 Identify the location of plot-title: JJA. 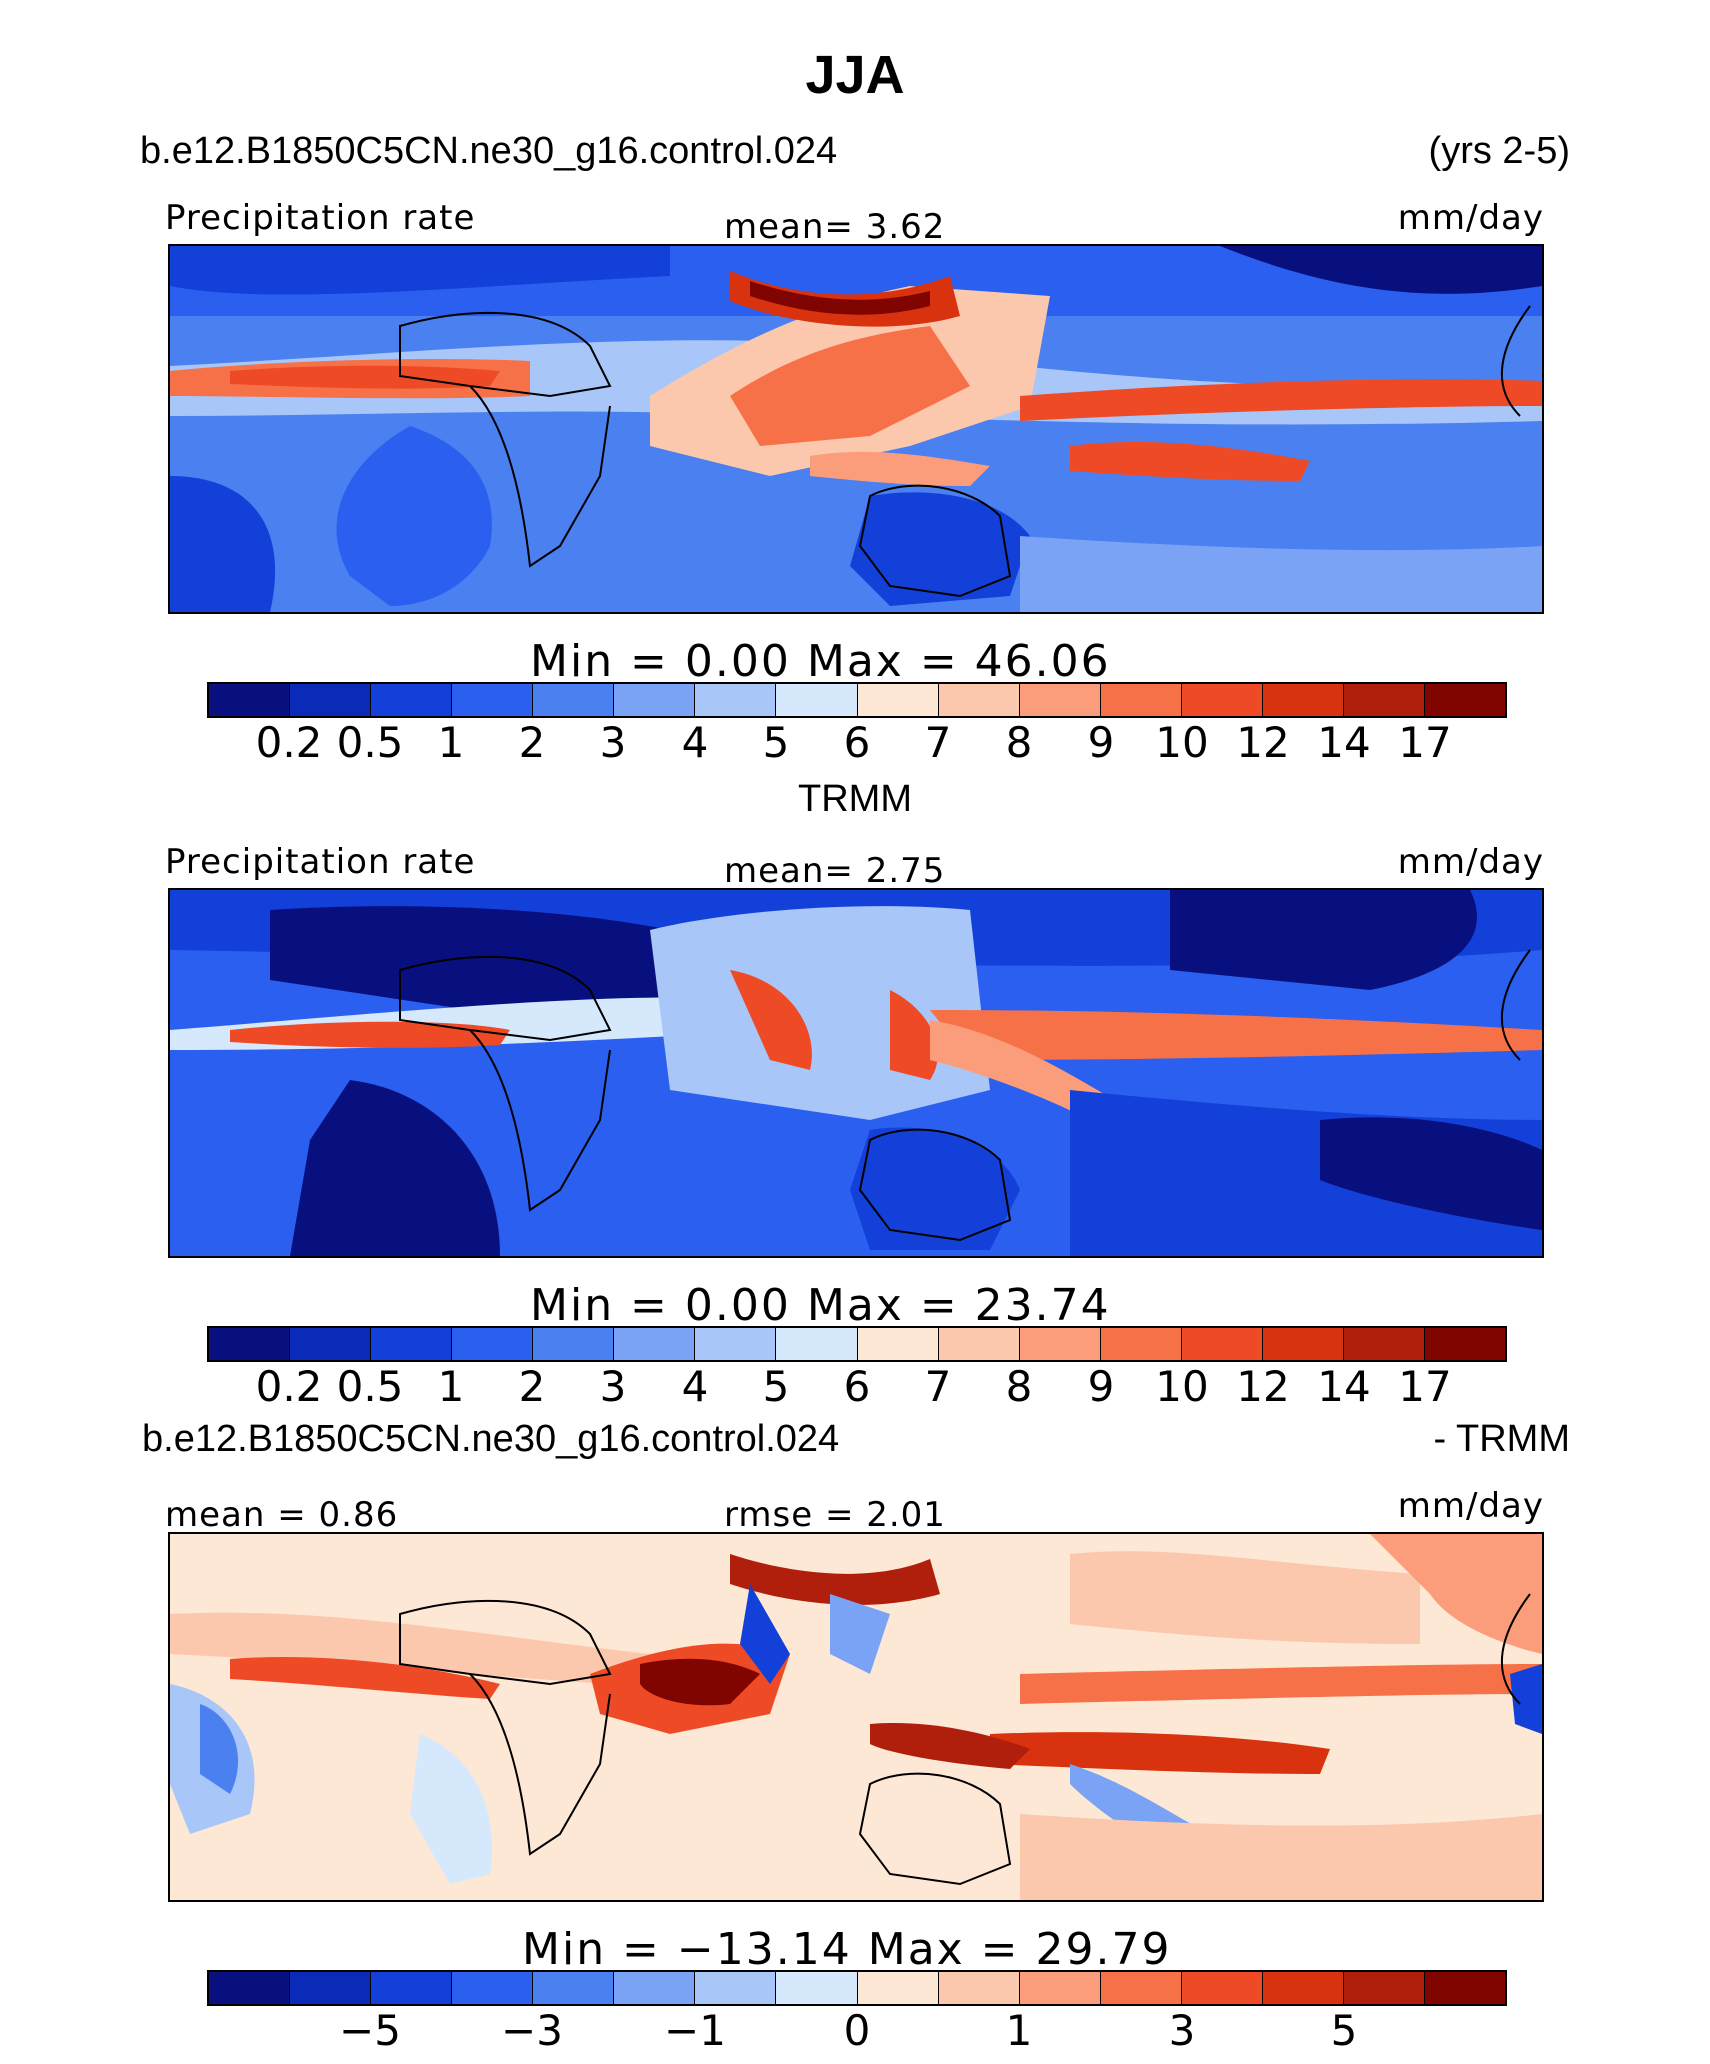
(855, 75).